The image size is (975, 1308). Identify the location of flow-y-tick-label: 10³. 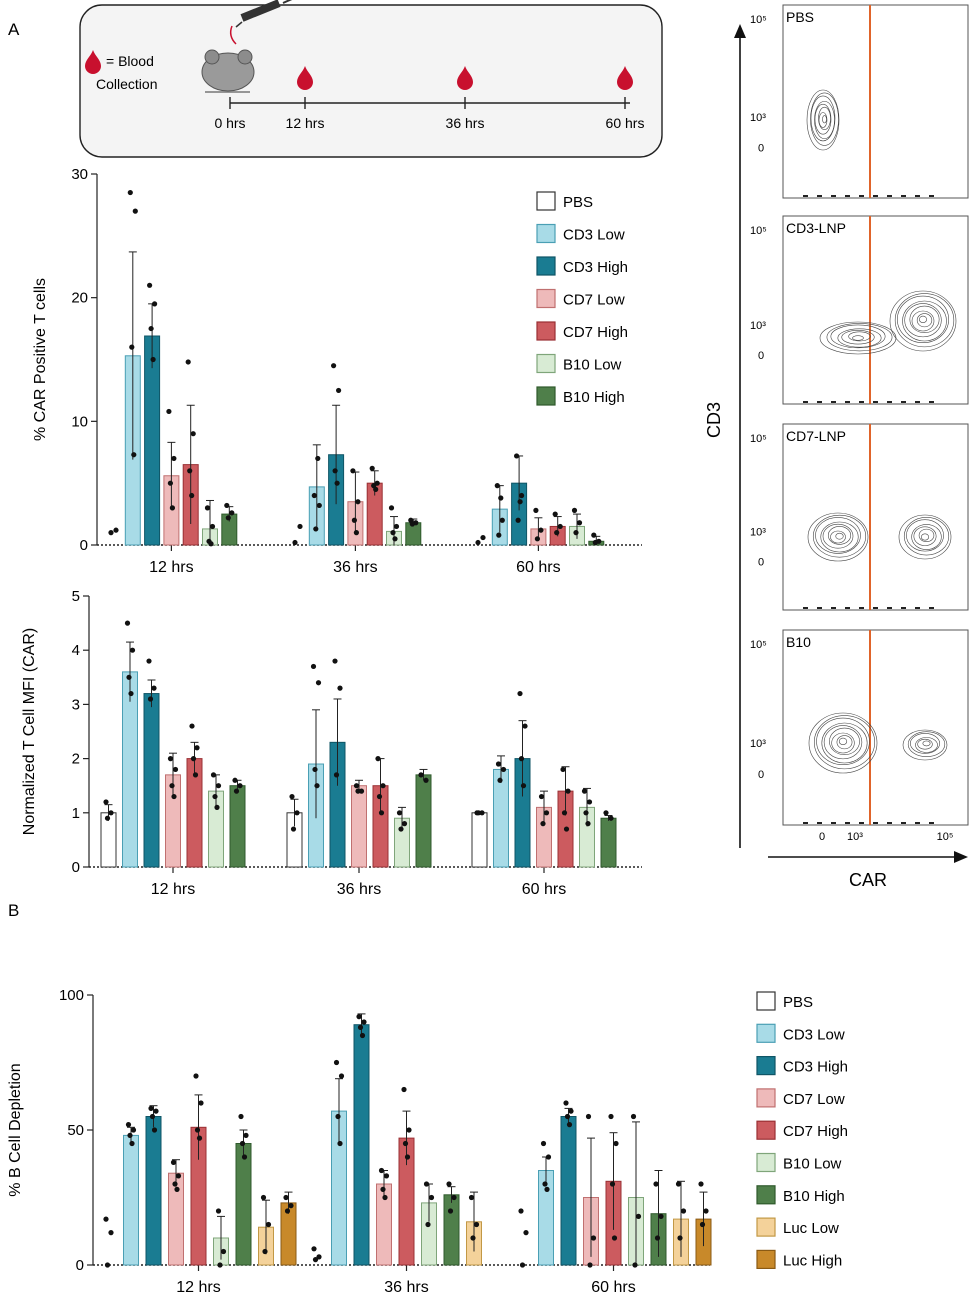
(758, 326).